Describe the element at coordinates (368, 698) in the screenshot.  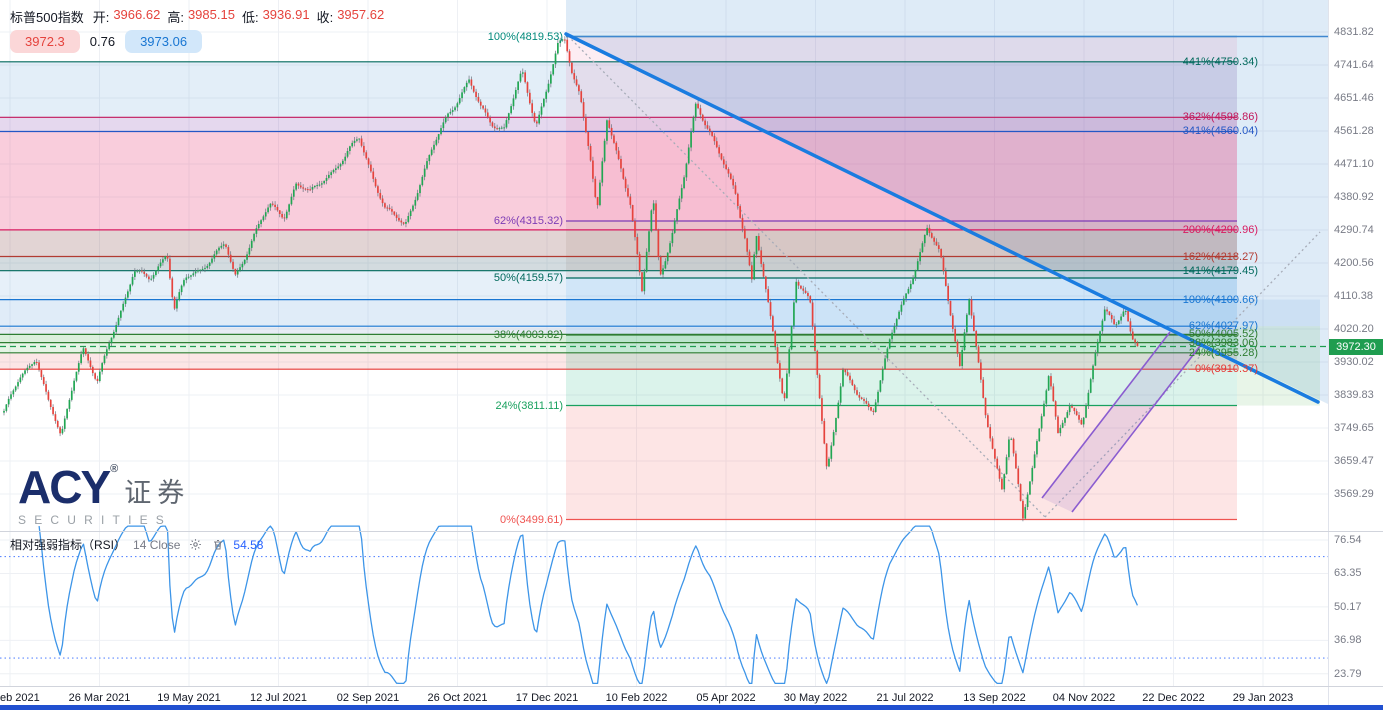
I see `date-axis-label: 02 Sep 2021` at that location.